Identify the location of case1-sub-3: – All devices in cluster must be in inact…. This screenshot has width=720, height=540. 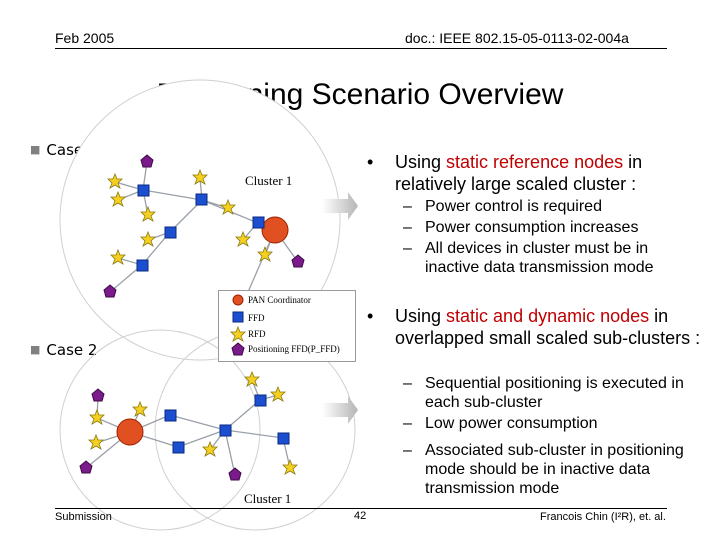
(528, 258).